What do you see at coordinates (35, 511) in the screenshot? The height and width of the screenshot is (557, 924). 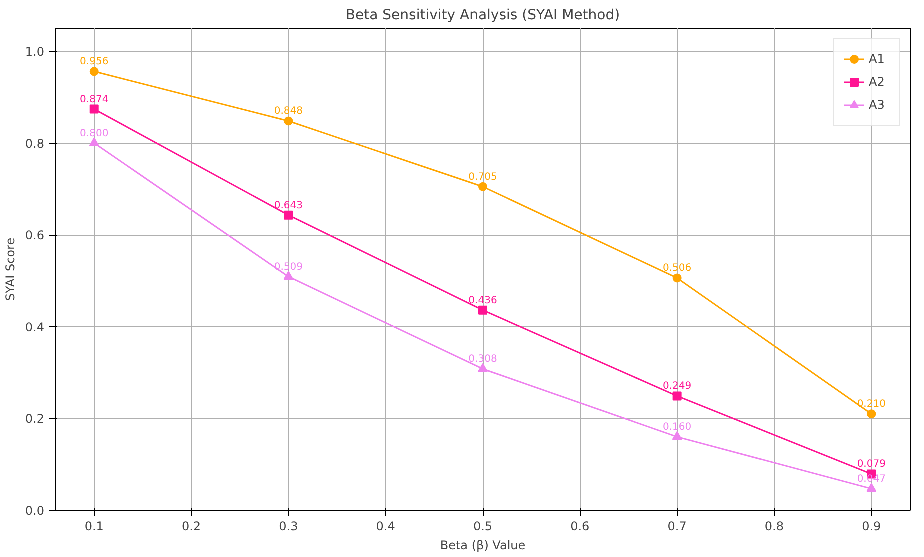 I see `y-tick-label: 0.0` at bounding box center [35, 511].